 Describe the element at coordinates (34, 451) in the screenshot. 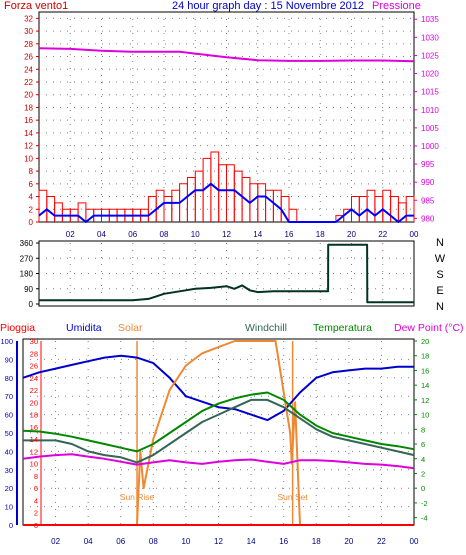

I see `rain-tick-label: 12` at that location.